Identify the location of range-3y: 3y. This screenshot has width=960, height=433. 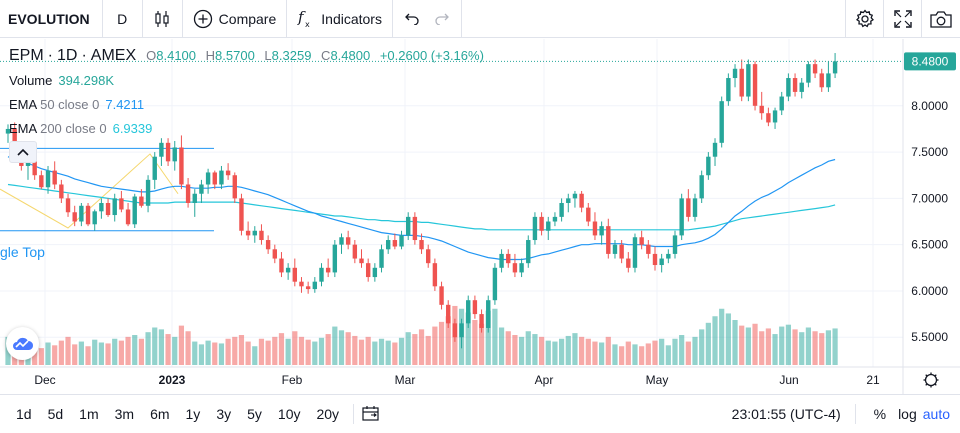
(224, 414).